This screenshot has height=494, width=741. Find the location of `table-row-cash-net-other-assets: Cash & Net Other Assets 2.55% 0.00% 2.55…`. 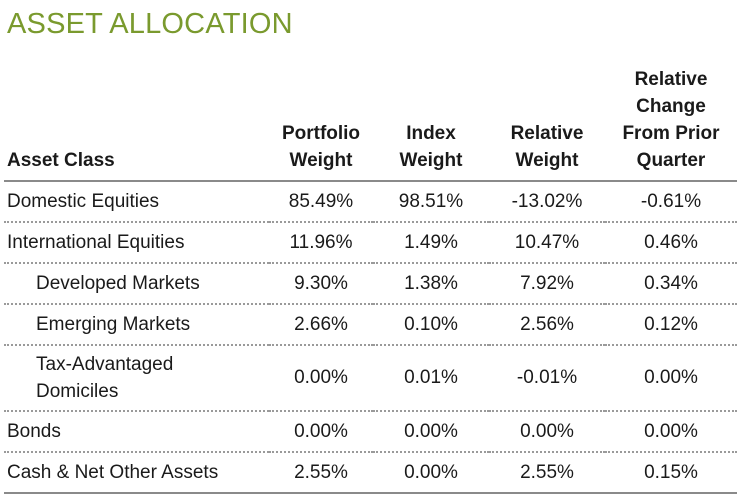

table-row-cash-net-other-assets: Cash & Net Other Assets 2.55% 0.00% 2.55… is located at coordinates (370, 473).